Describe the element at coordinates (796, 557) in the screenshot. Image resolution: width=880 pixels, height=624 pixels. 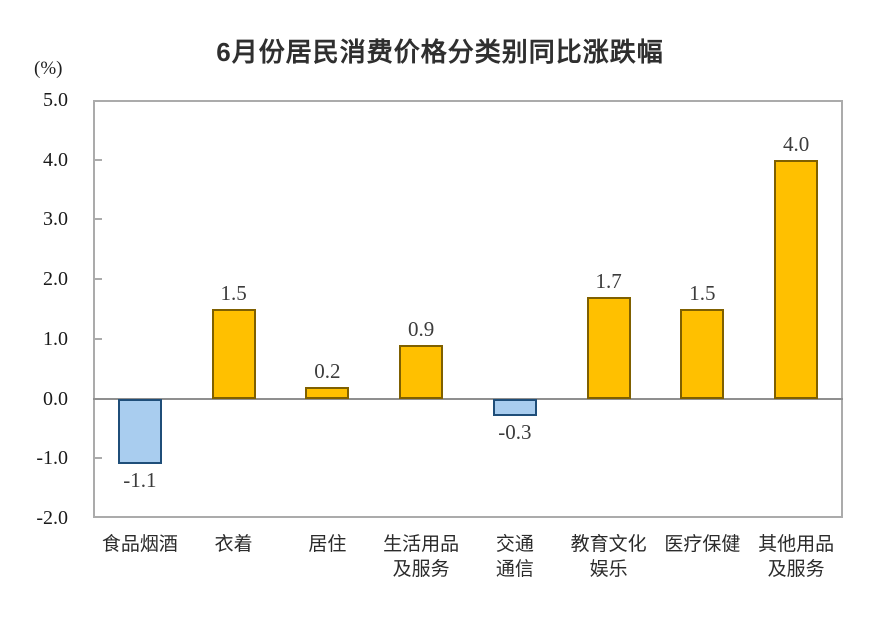
I see `x-axis-category-label: 其他用品 及服务` at that location.